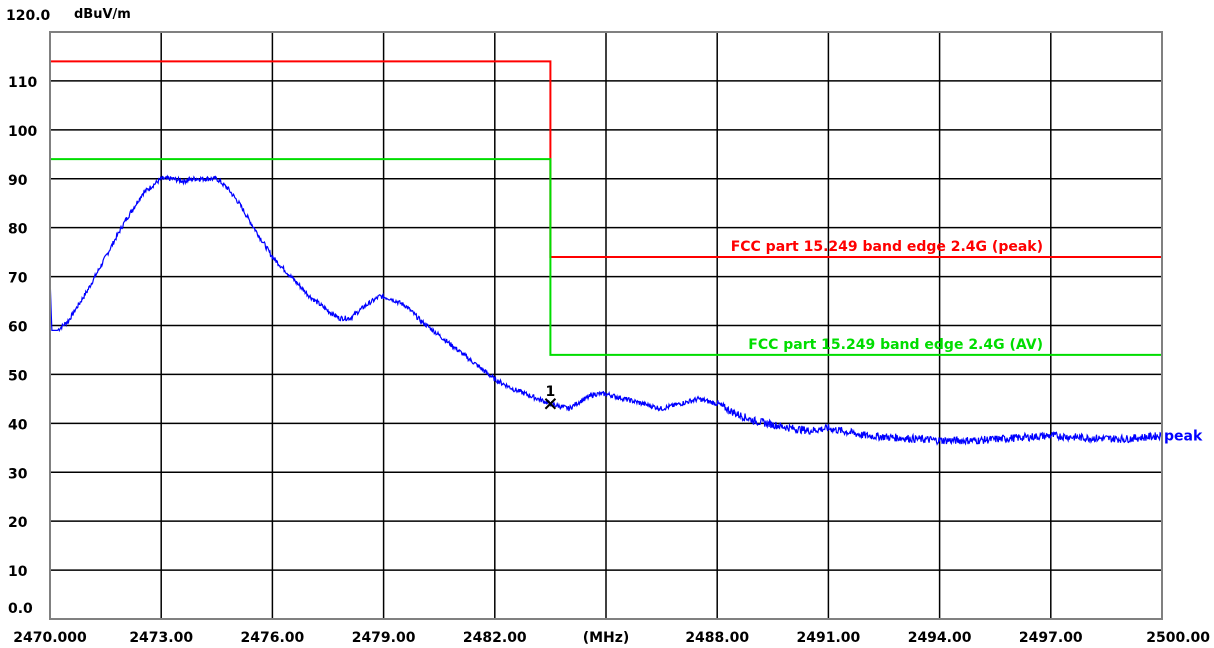 Image resolution: width=1214 pixels, height=648 pixels. Describe the element at coordinates (22, 132) in the screenshot. I see `y-tick-label: 100` at that location.